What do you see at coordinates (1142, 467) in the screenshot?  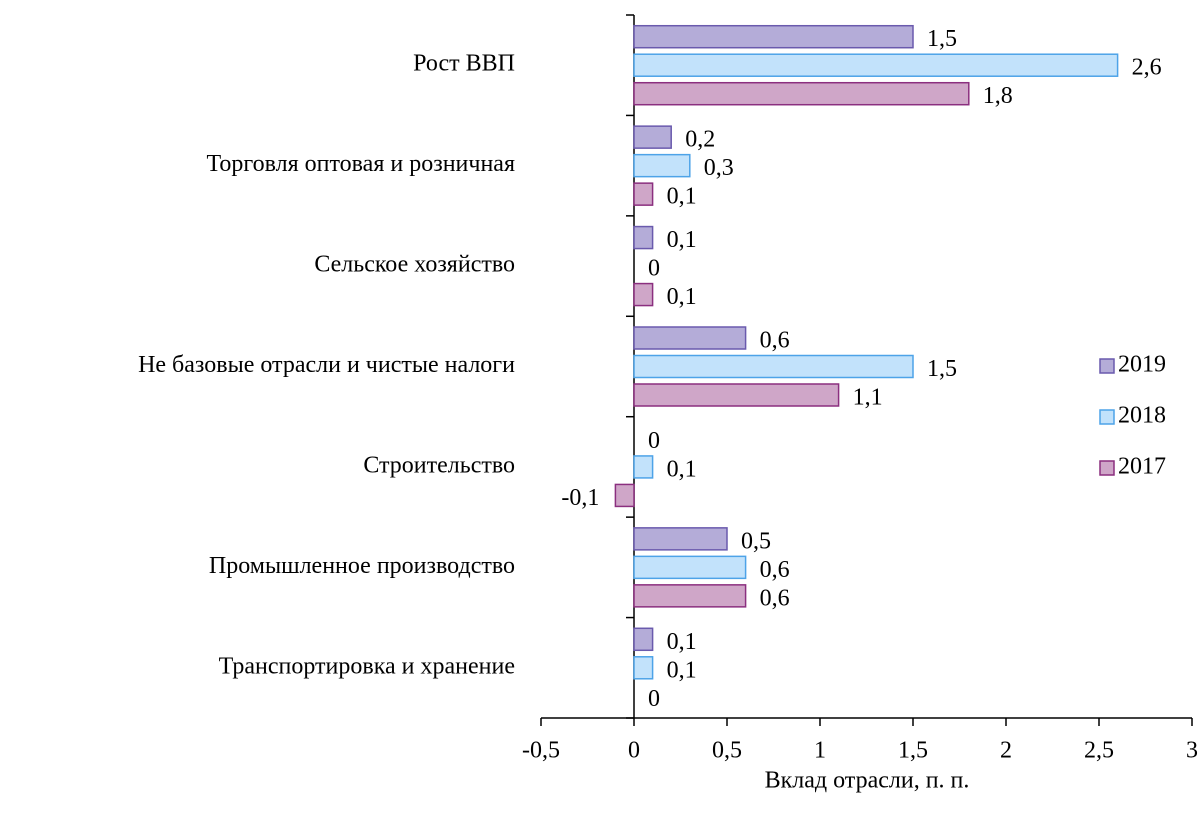 I see `legend-label: 2017` at bounding box center [1142, 467].